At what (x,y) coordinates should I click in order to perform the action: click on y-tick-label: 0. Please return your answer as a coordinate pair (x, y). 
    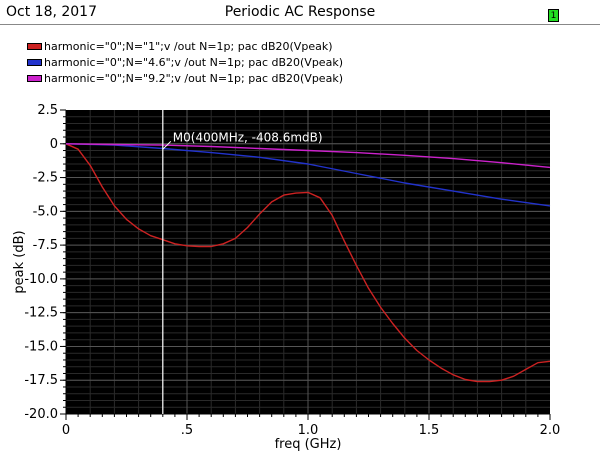
    Looking at the image, I should click on (54, 144).